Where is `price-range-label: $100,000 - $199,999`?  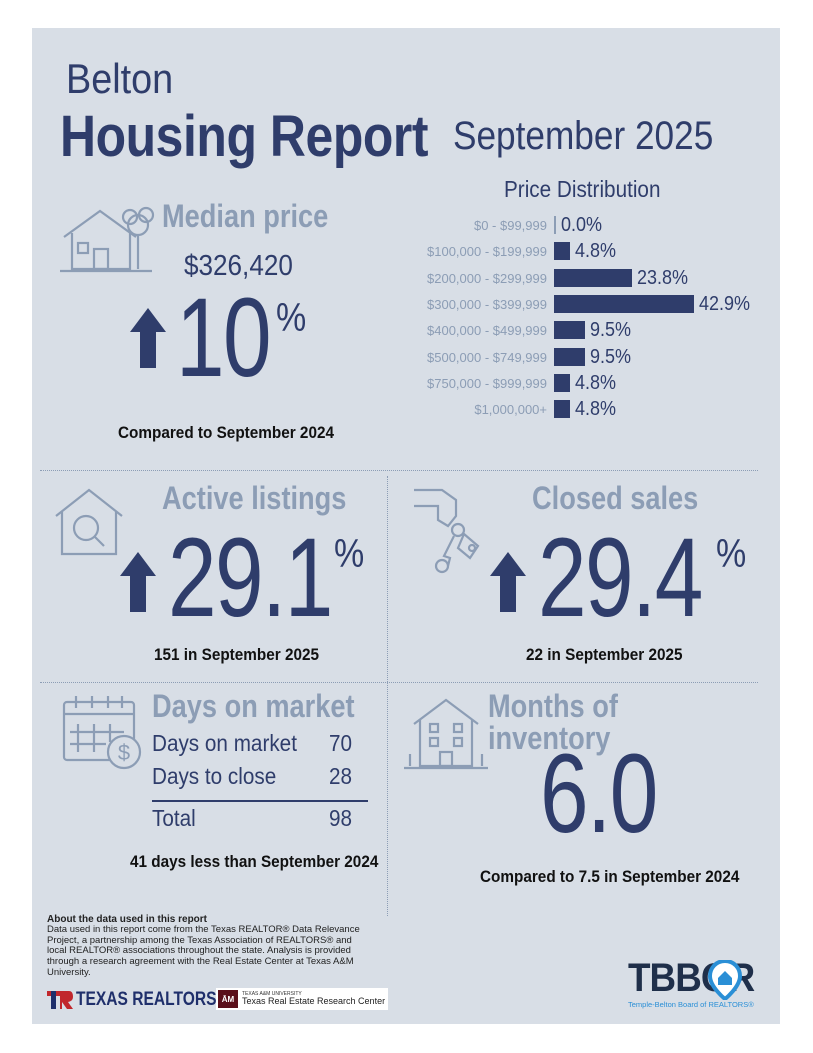
price-range-label: $100,000 - $199,999 is located at coordinates (487, 252).